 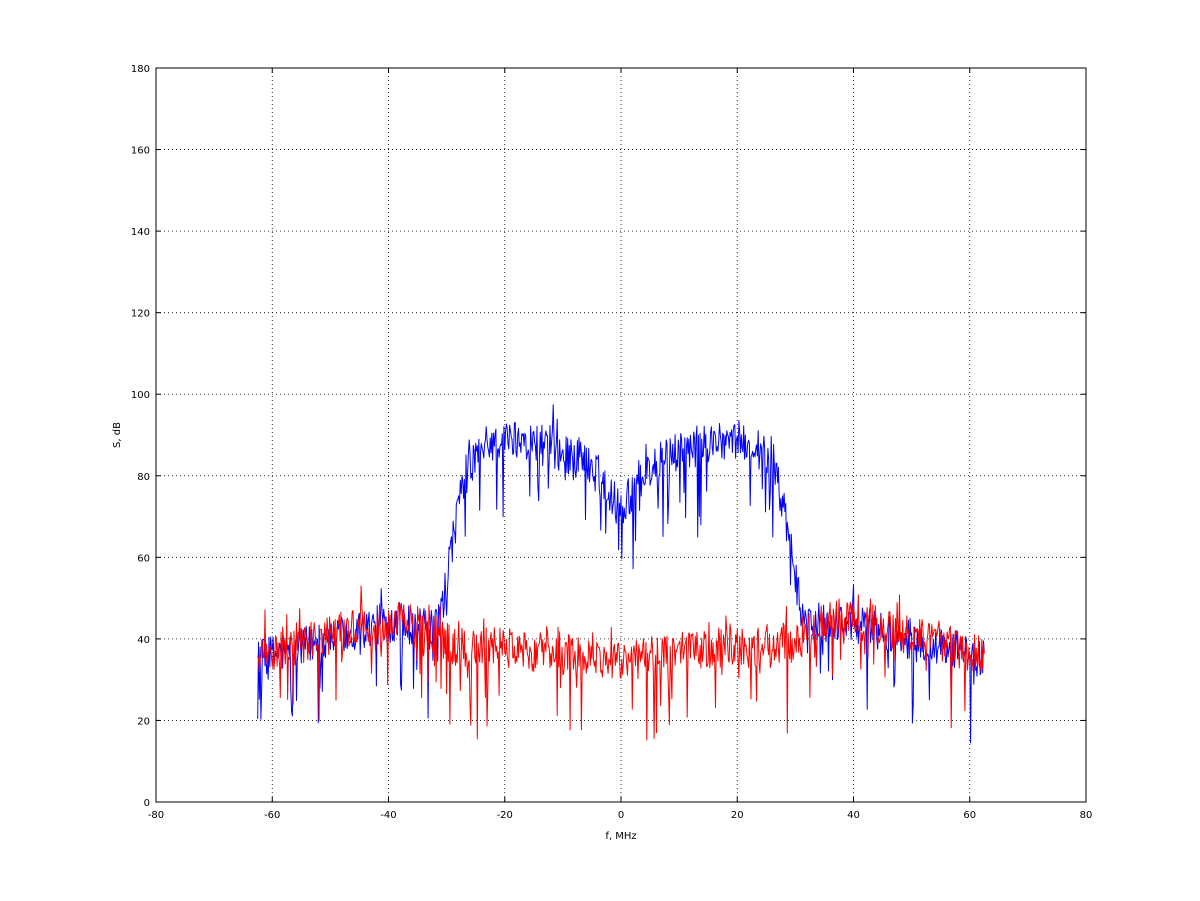 I want to click on y-tick-label: 20, so click(x=143, y=721).